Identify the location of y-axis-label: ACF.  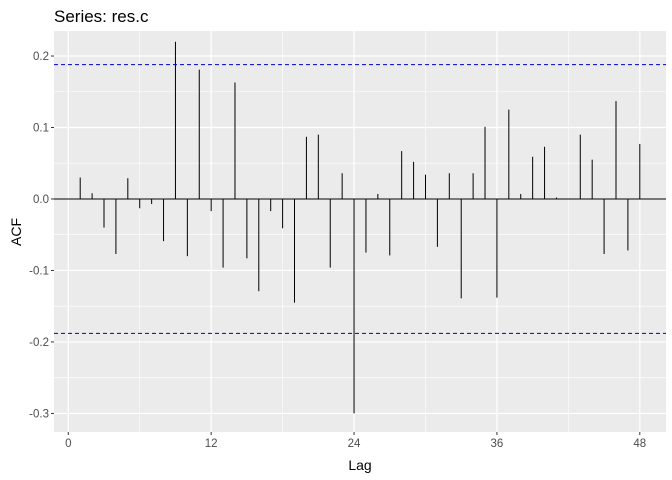
(16, 232).